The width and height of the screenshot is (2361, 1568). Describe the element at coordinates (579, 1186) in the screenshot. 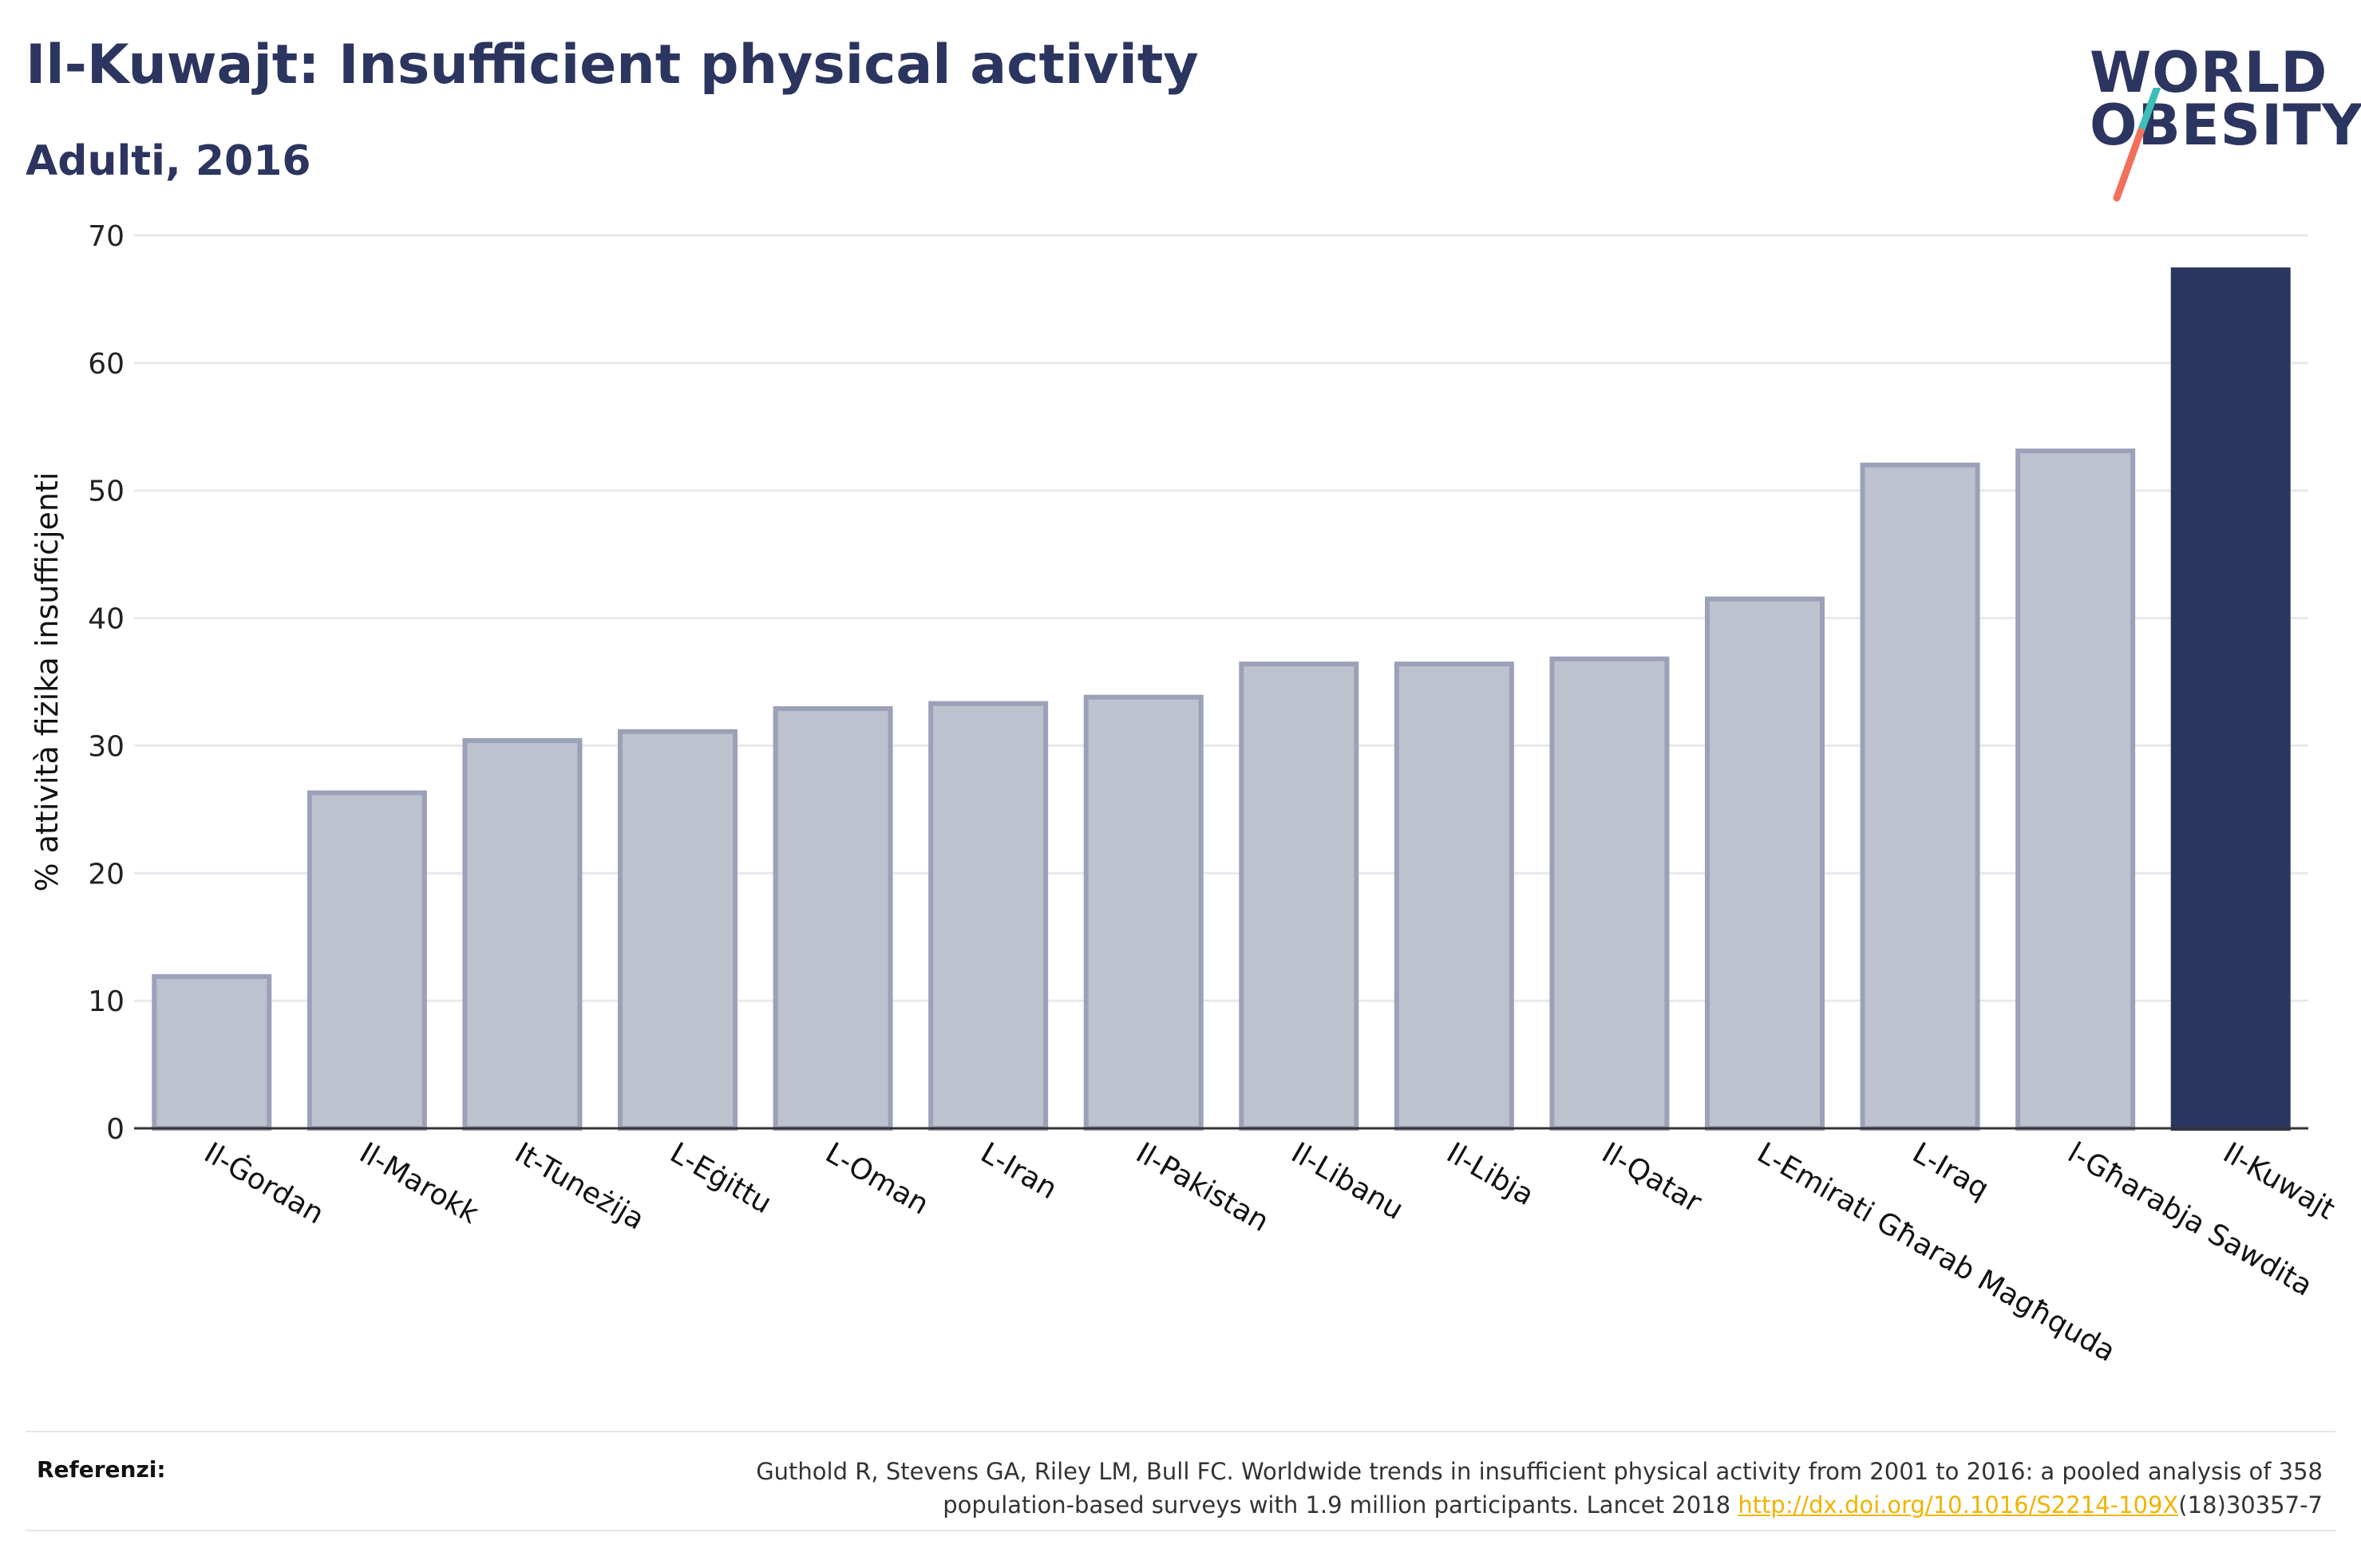

I see `x-tick-label: It-Tuneżija` at that location.